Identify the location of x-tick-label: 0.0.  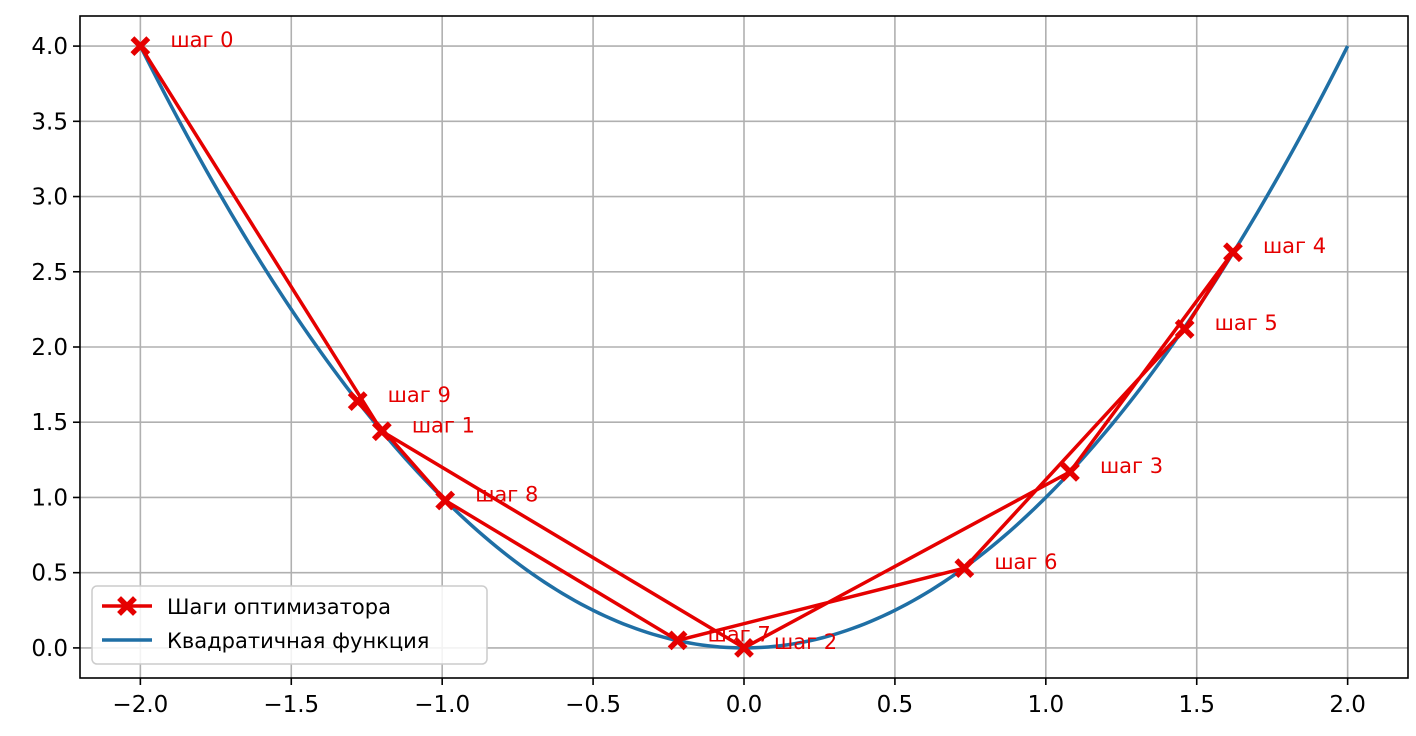
(744, 705).